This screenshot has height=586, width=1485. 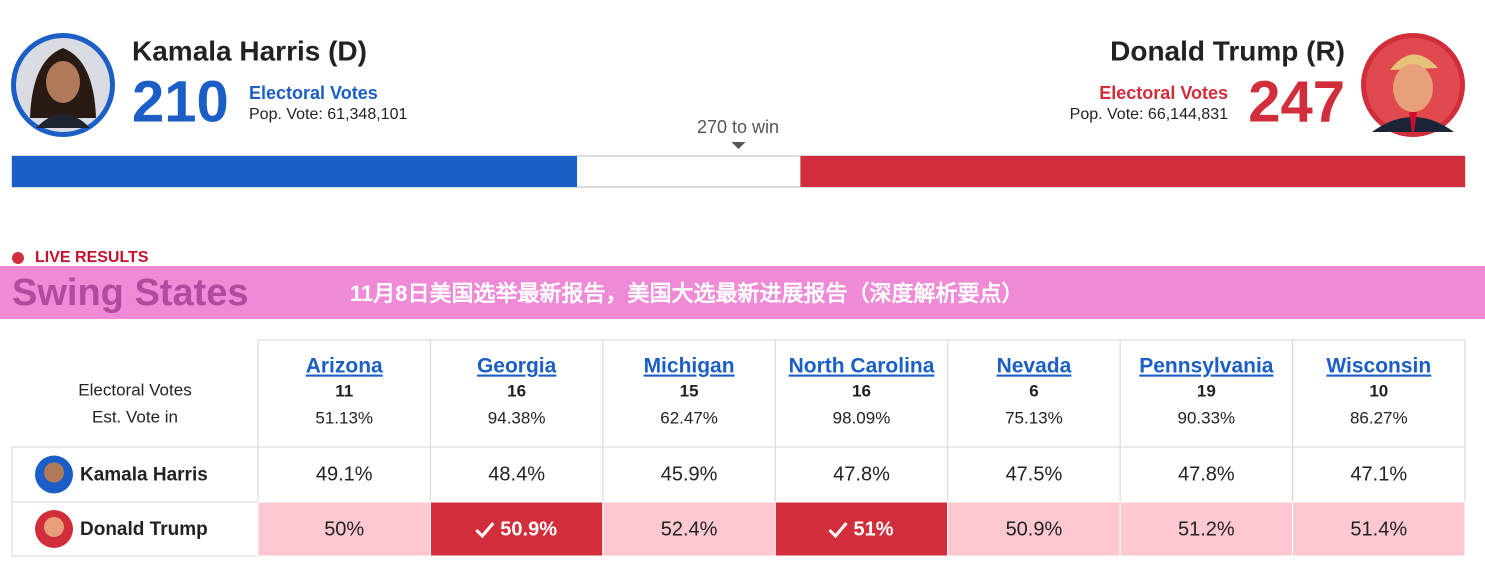 I want to click on electoral-votes: 6, so click(x=1033, y=390).